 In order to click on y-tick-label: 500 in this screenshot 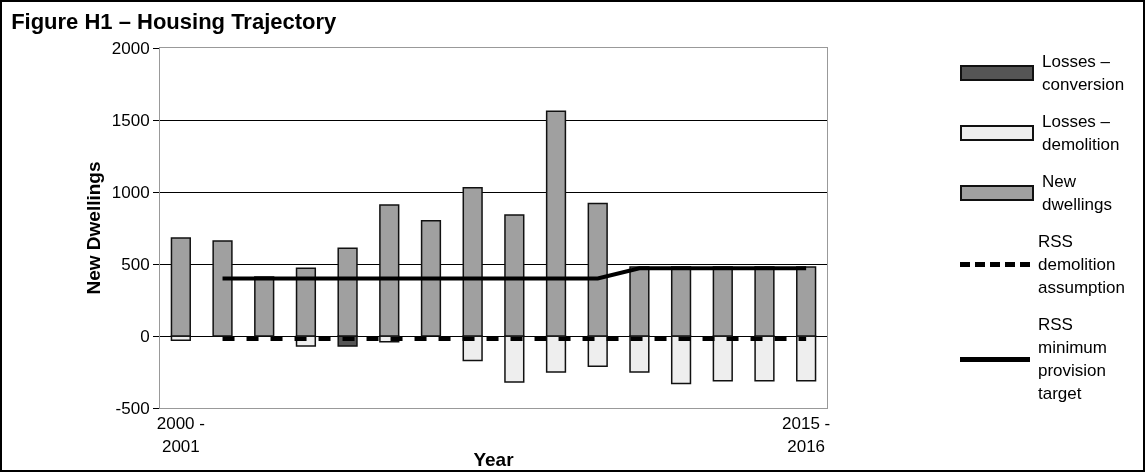, I will do `click(135, 264)`.